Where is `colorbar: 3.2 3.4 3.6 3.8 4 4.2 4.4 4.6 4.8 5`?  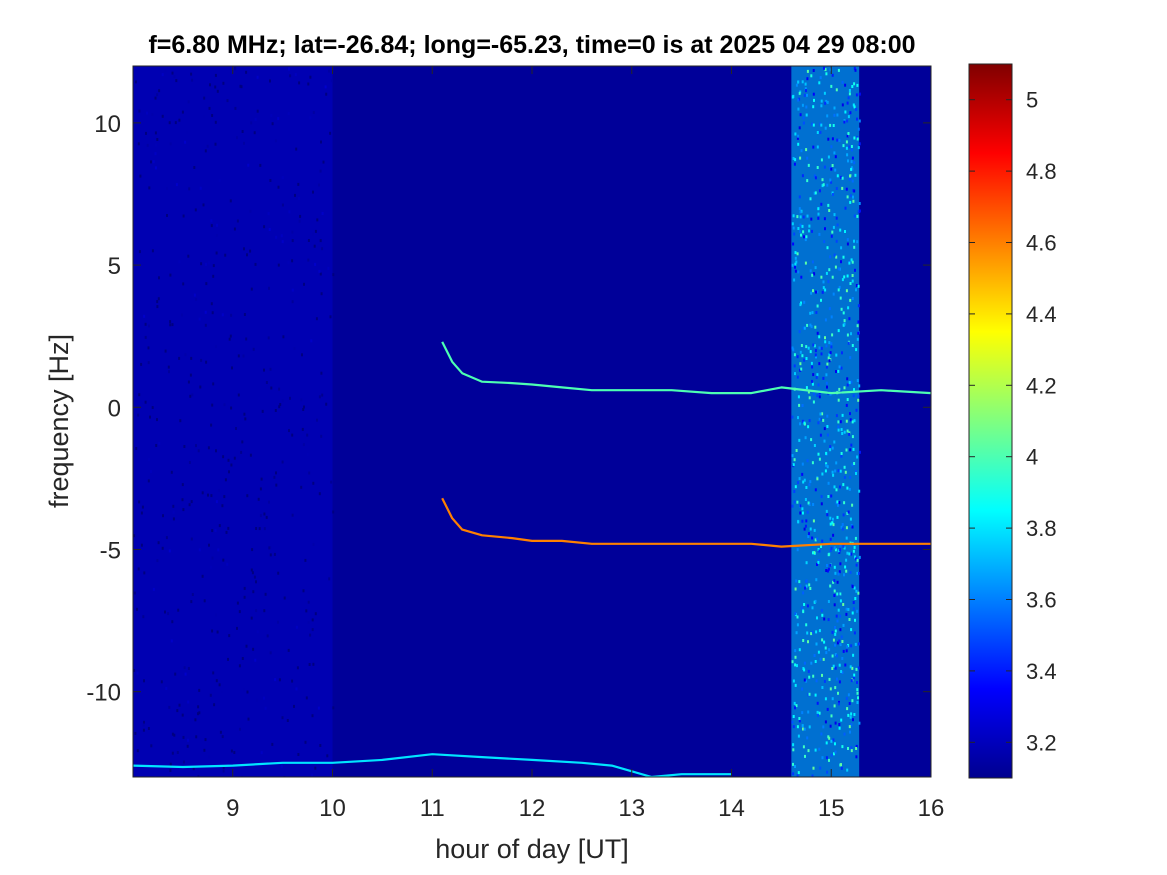
colorbar: 3.2 3.4 3.6 3.8 4 4.2 4.4 4.6 4.8 5 is located at coordinates (1012, 421).